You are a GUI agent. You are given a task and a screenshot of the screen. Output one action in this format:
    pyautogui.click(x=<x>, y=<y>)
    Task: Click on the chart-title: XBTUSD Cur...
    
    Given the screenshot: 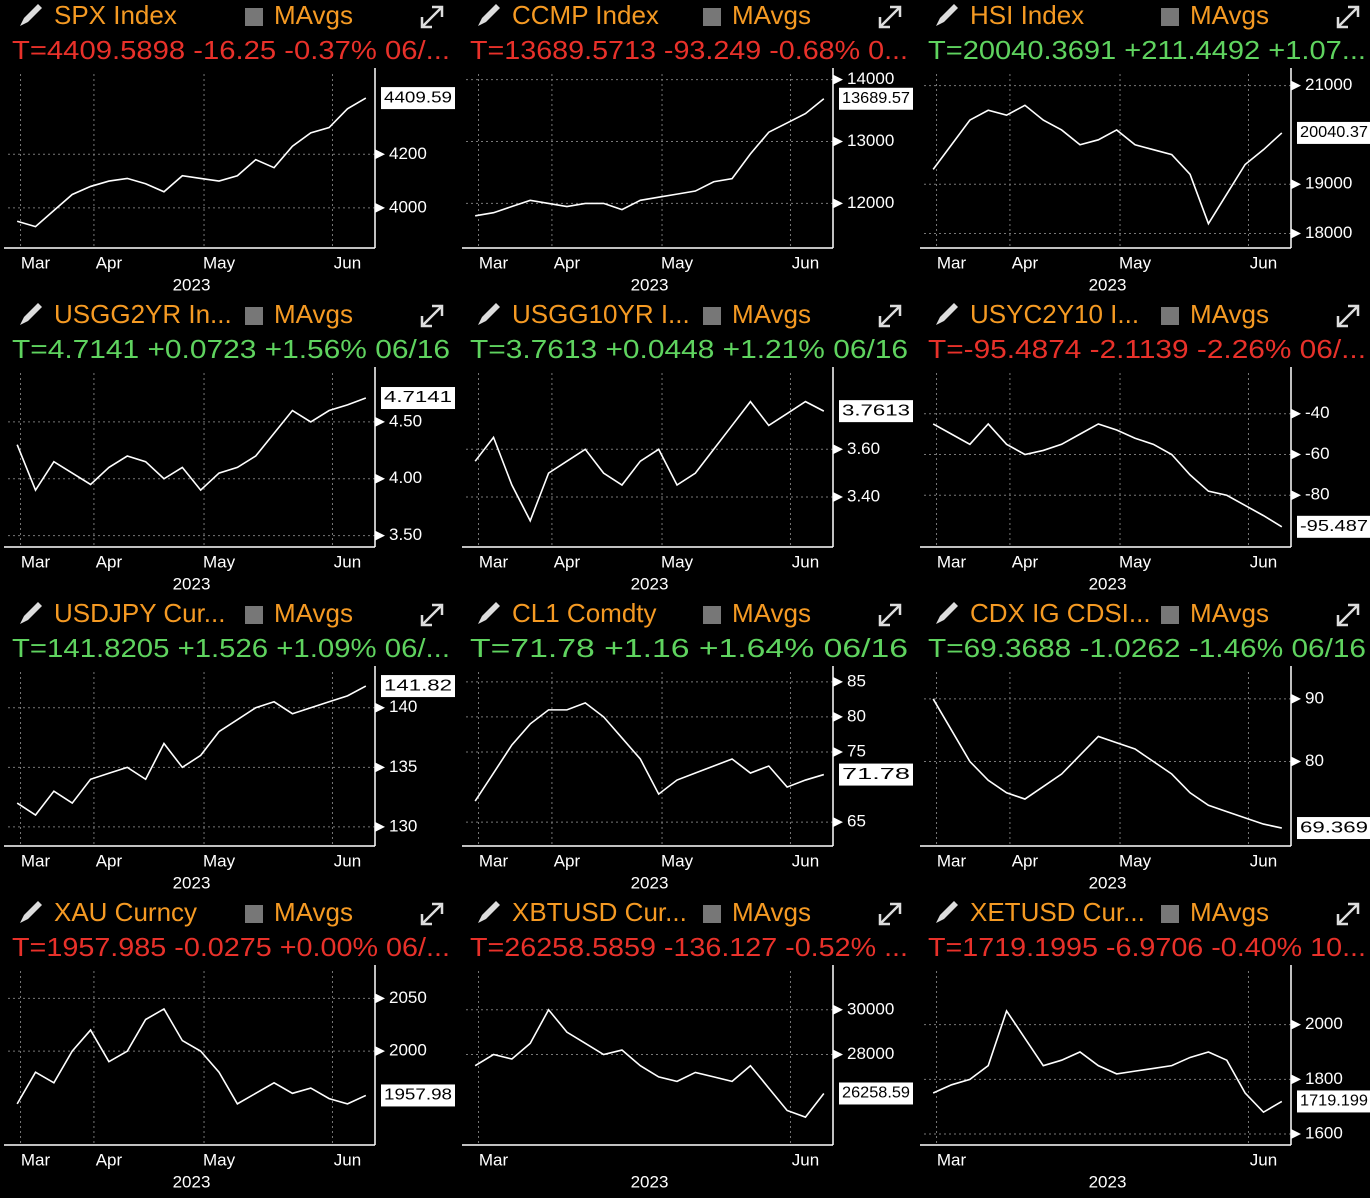 What is the action you would take?
    pyautogui.click(x=599, y=912)
    